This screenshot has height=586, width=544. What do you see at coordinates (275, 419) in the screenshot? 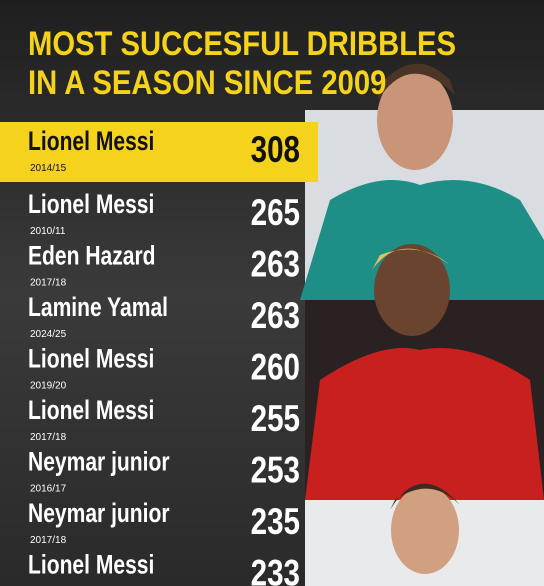
I see `dribble-count: 255` at bounding box center [275, 419].